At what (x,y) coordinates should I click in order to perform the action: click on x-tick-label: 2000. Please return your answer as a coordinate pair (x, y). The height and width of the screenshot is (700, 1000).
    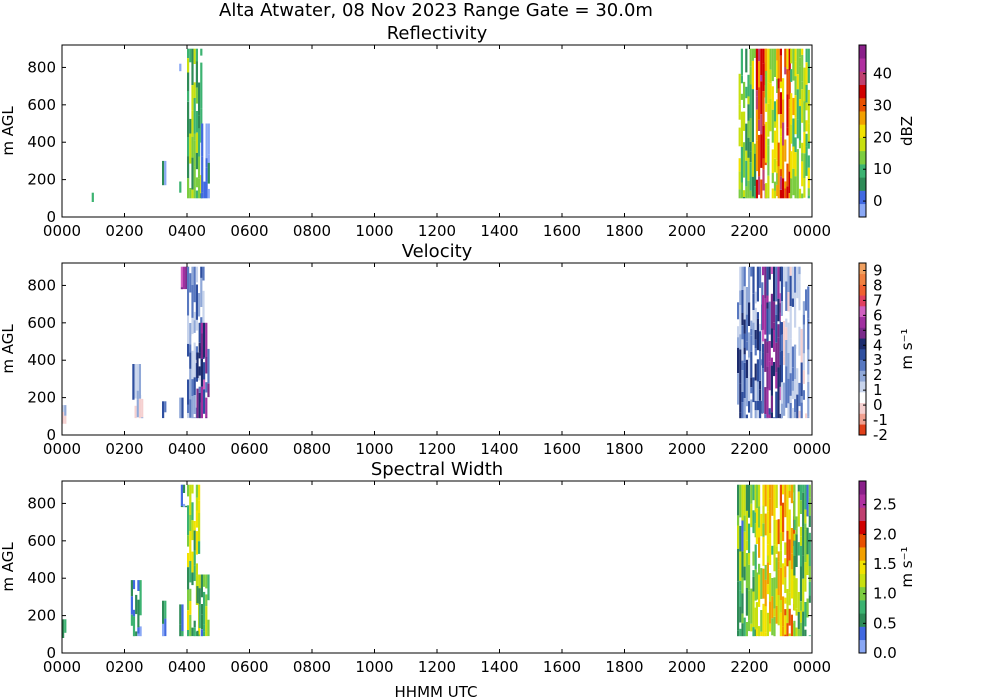
    Looking at the image, I should click on (687, 231).